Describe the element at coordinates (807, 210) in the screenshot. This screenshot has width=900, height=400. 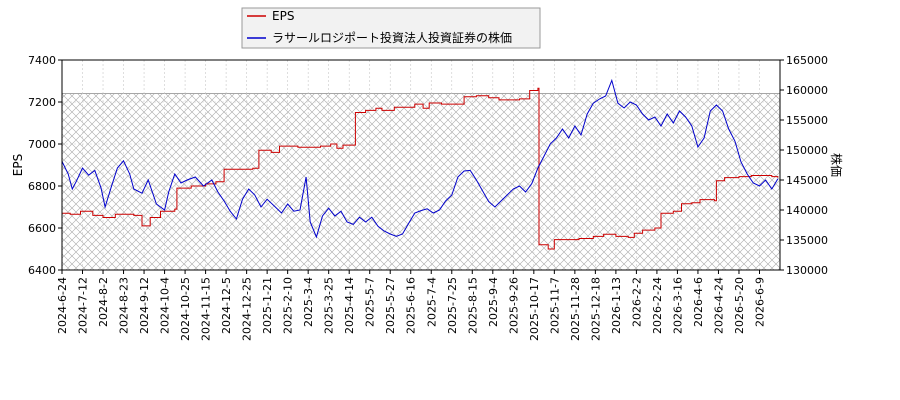
I see `y-right-tick-label-2: 140000` at that location.